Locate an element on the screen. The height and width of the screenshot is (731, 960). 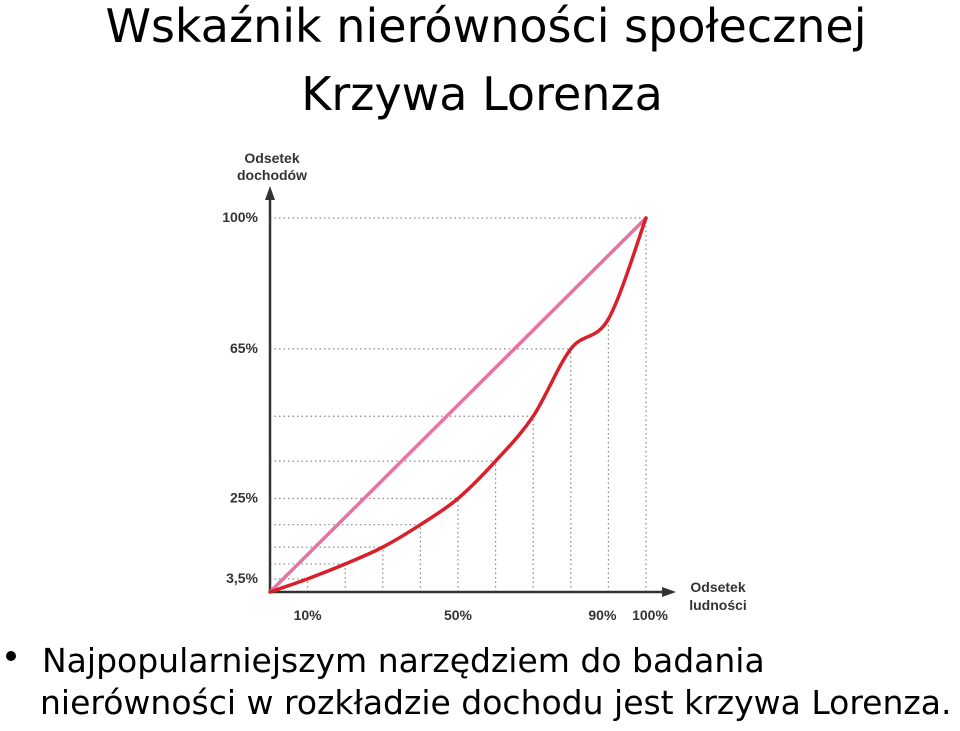
x-tick-label: 10% is located at coordinates (308, 615).